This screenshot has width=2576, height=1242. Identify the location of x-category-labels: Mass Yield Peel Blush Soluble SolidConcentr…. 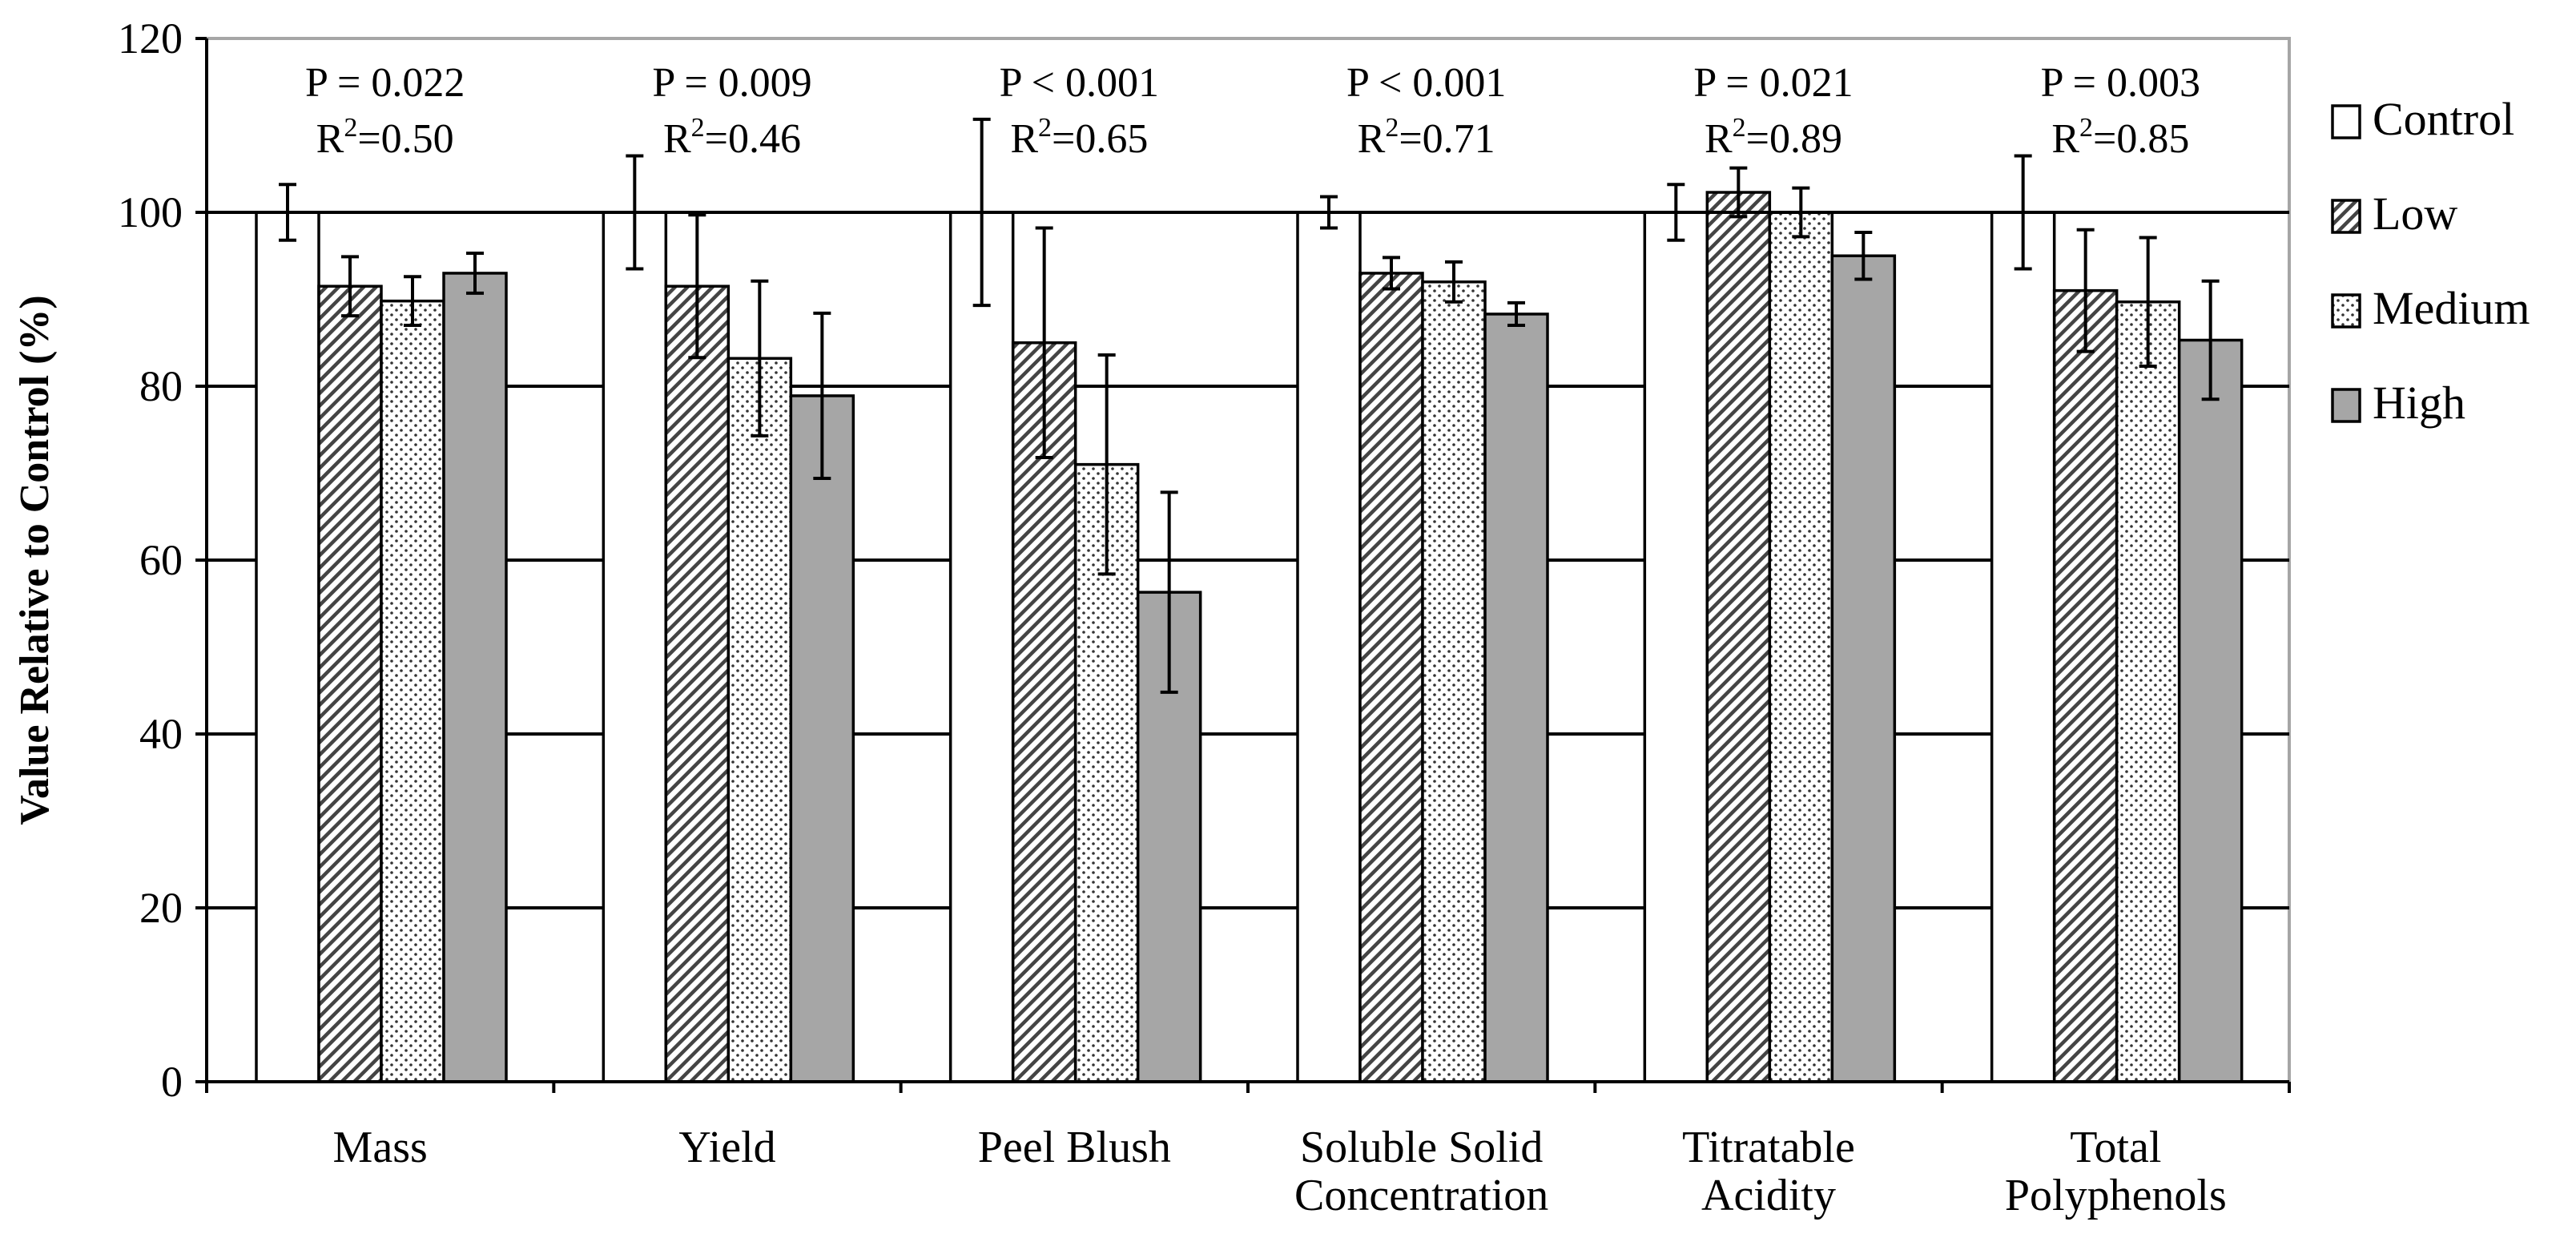
(1280, 1171).